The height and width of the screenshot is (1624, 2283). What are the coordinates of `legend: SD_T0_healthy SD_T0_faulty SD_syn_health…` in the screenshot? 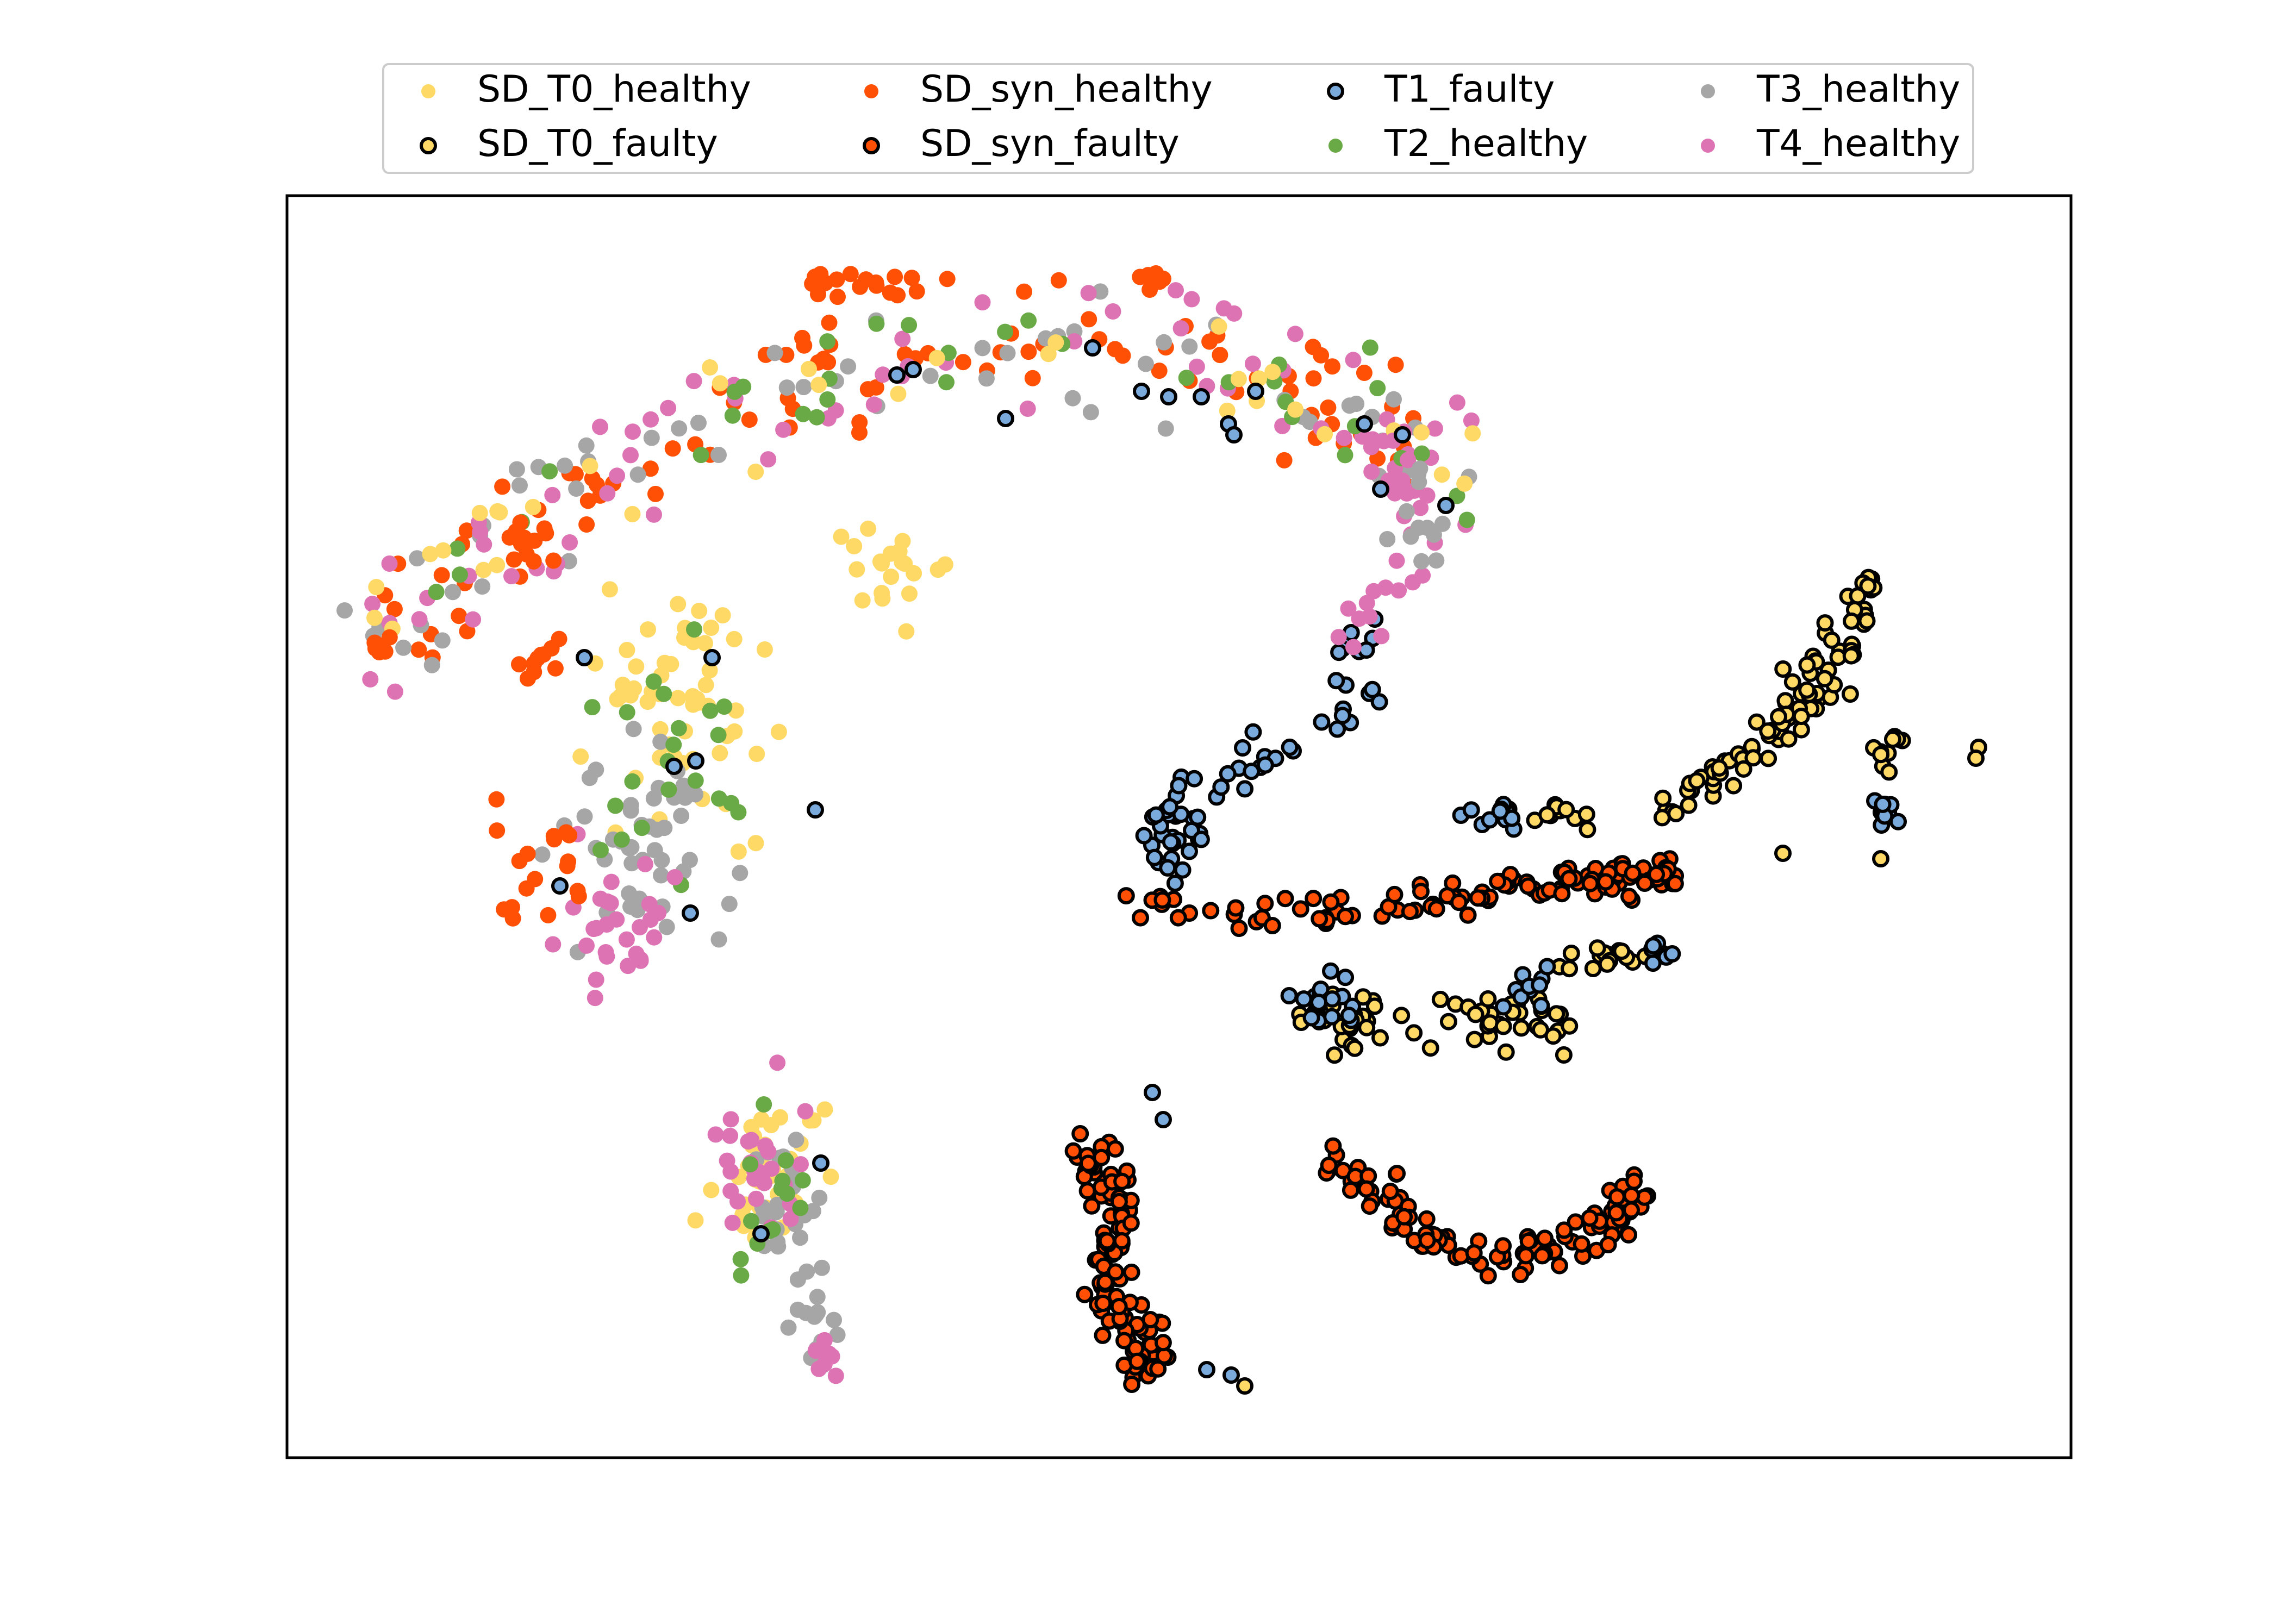 It's located at (1178, 118).